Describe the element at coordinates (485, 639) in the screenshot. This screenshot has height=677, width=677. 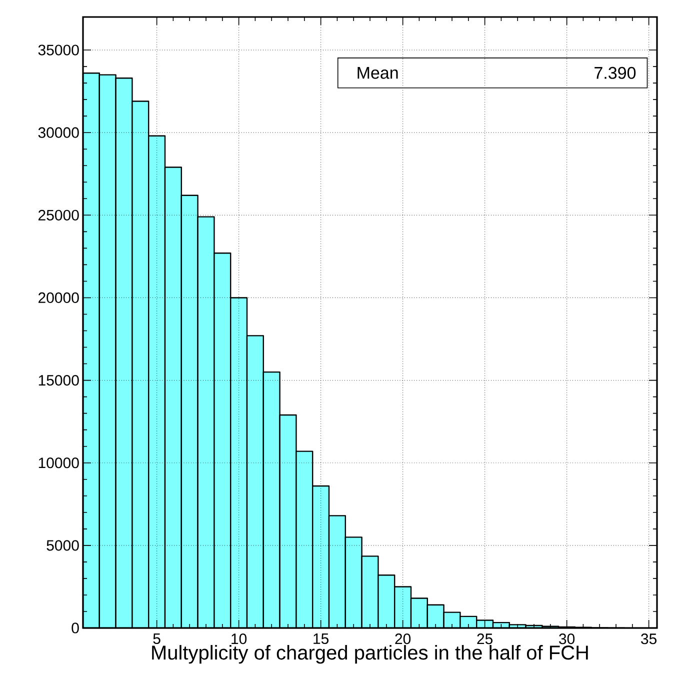
I see `x-tick-label: 25` at that location.